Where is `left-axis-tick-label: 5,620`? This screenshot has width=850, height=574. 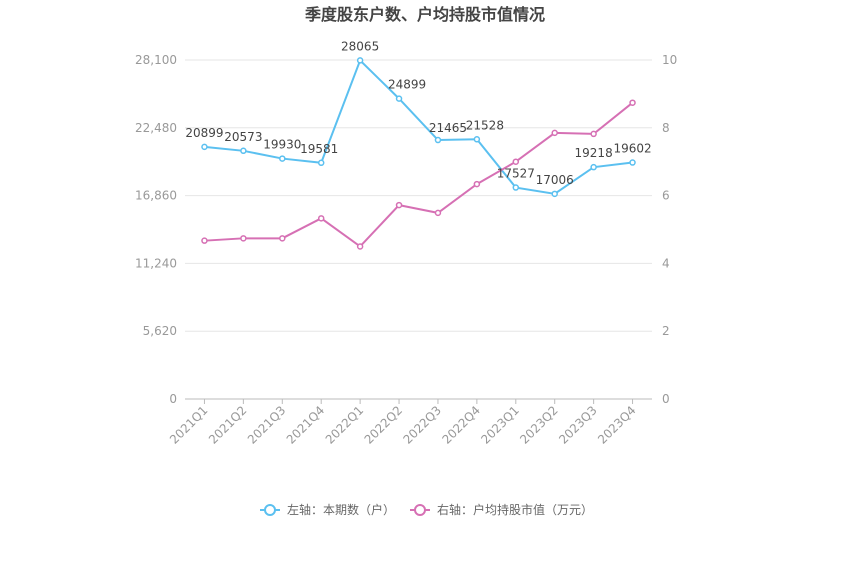
left-axis-tick-label: 5,620 is located at coordinates (160, 331).